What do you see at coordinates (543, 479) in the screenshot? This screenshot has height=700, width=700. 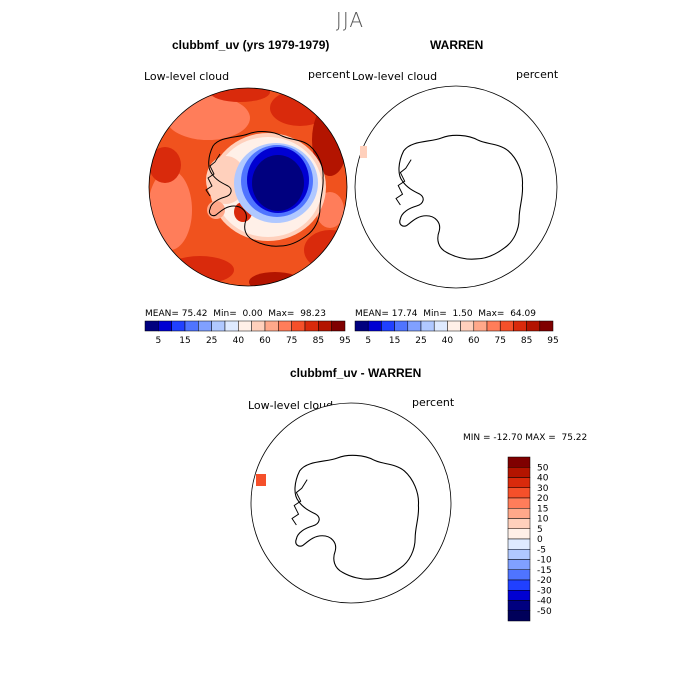 I see `panel3-colorbar-tick-label: 40` at bounding box center [543, 479].